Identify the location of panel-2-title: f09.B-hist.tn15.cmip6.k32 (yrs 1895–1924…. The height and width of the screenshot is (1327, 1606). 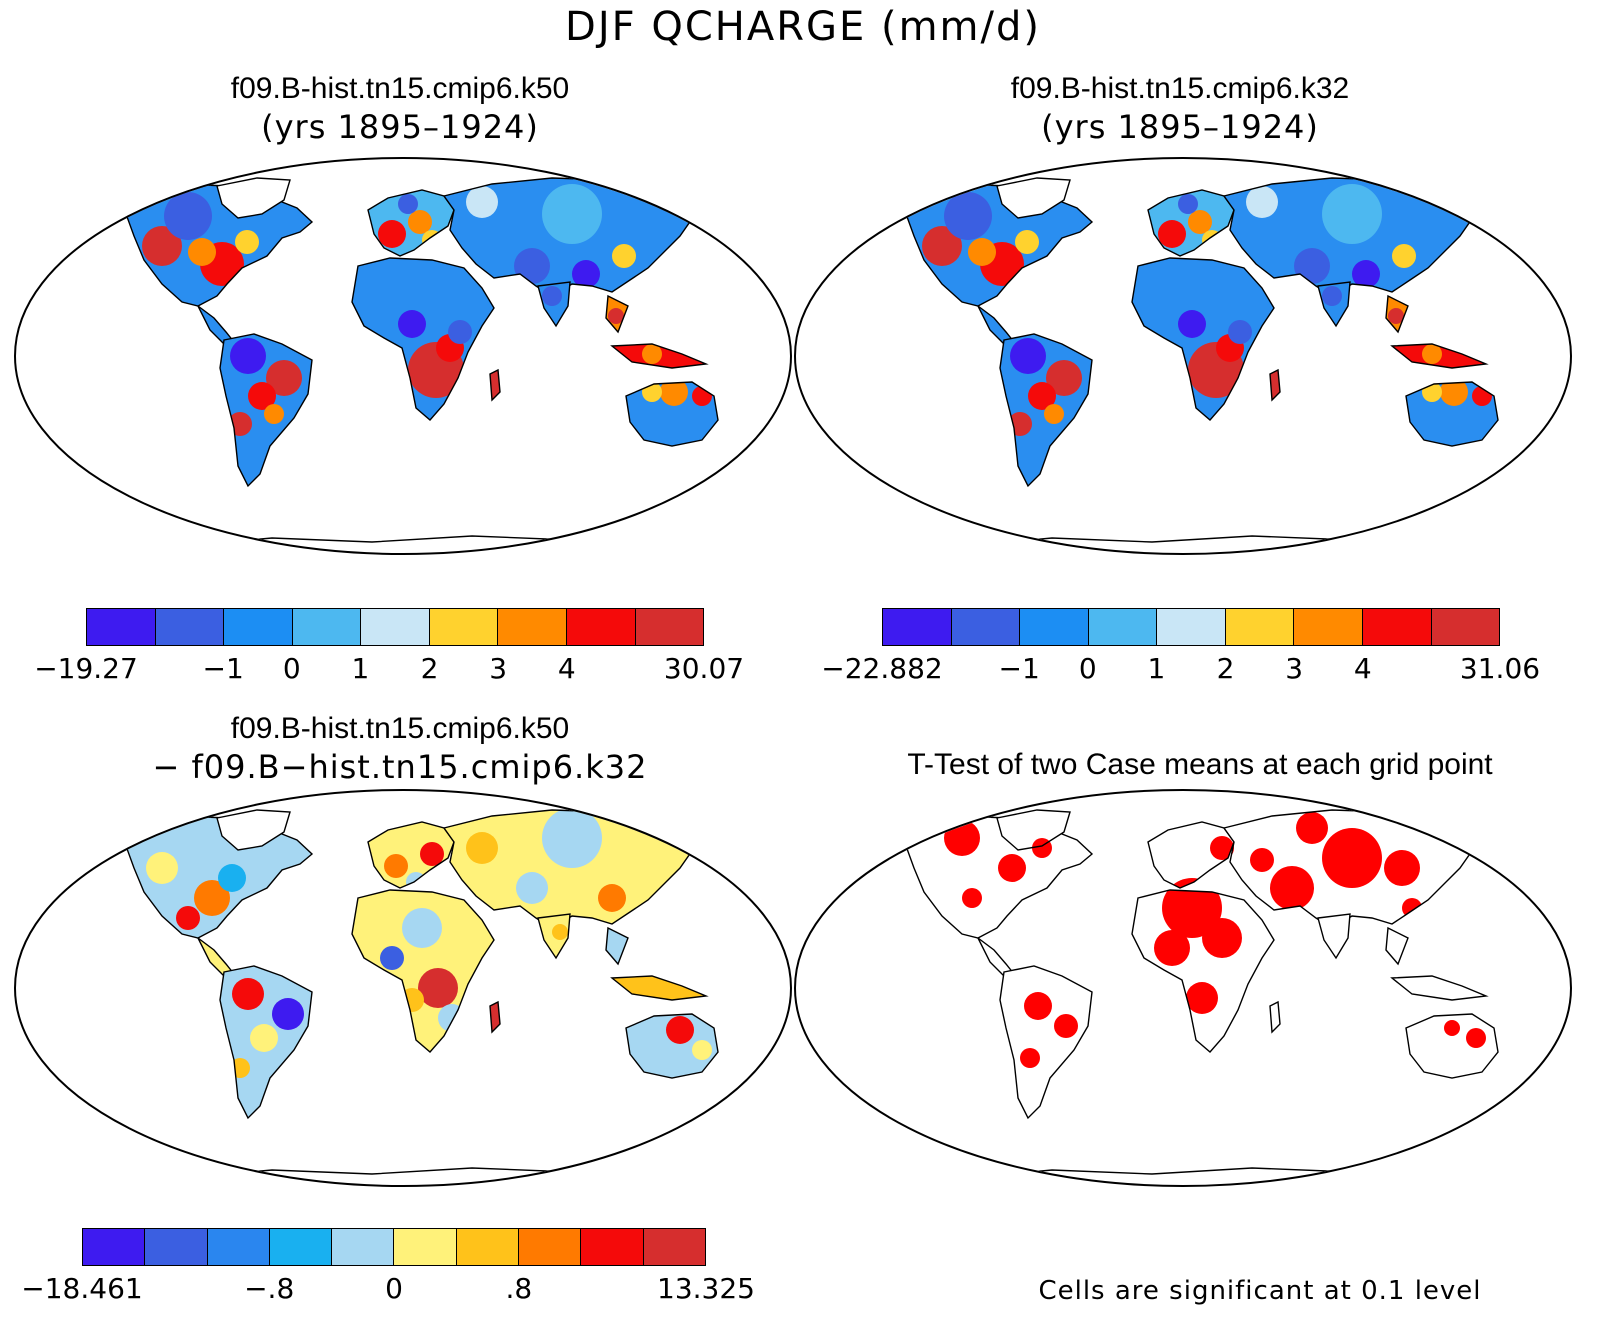
(1180, 108).